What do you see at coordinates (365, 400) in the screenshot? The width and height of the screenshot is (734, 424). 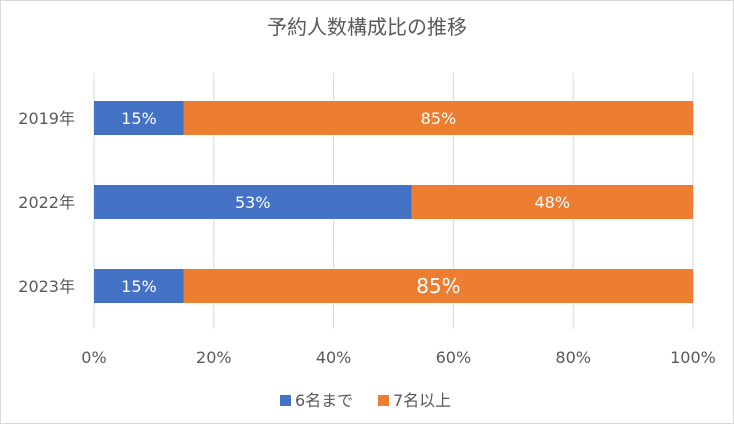 I see `legend: 6名まで 7名以上` at bounding box center [365, 400].